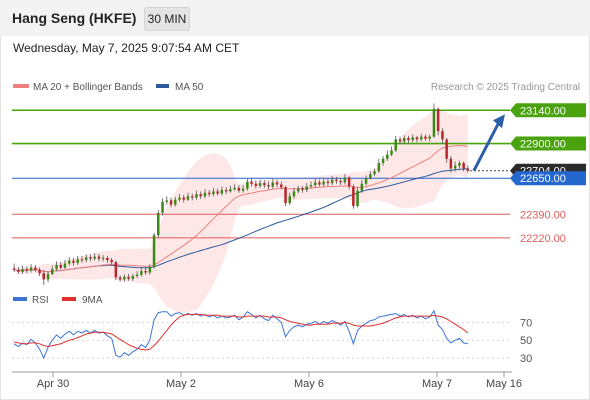  I want to click on level-tag-23140: 23140.00, so click(548, 110).